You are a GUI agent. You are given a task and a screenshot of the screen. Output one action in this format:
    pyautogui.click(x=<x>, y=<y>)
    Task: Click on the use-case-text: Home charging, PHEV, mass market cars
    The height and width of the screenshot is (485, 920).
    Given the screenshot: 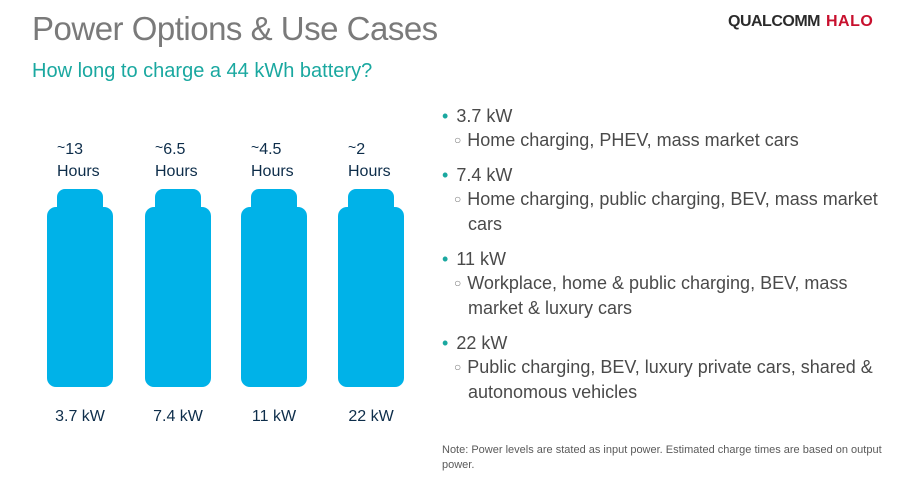 What is the action you would take?
    pyautogui.click(x=633, y=140)
    